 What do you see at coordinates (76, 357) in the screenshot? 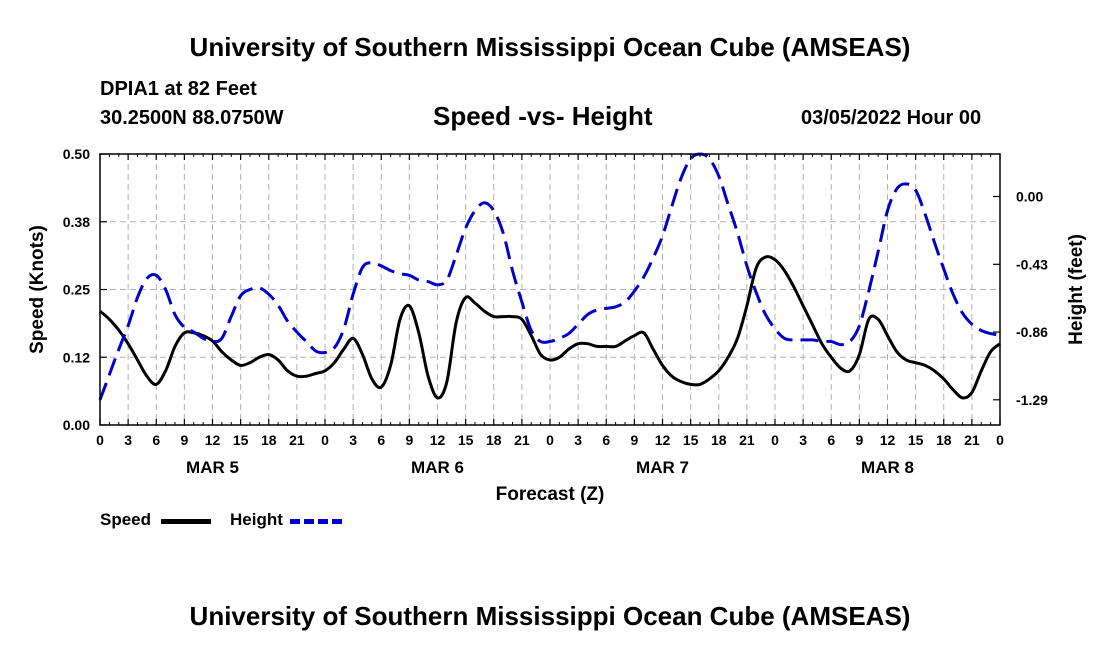
I see `y-tick-label: 0.12` at bounding box center [76, 357].